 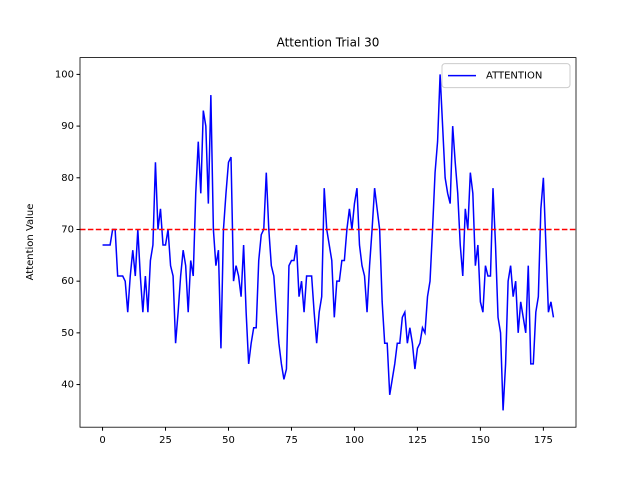 What do you see at coordinates (228, 440) in the screenshot?
I see `x-tick-label: 50` at bounding box center [228, 440].